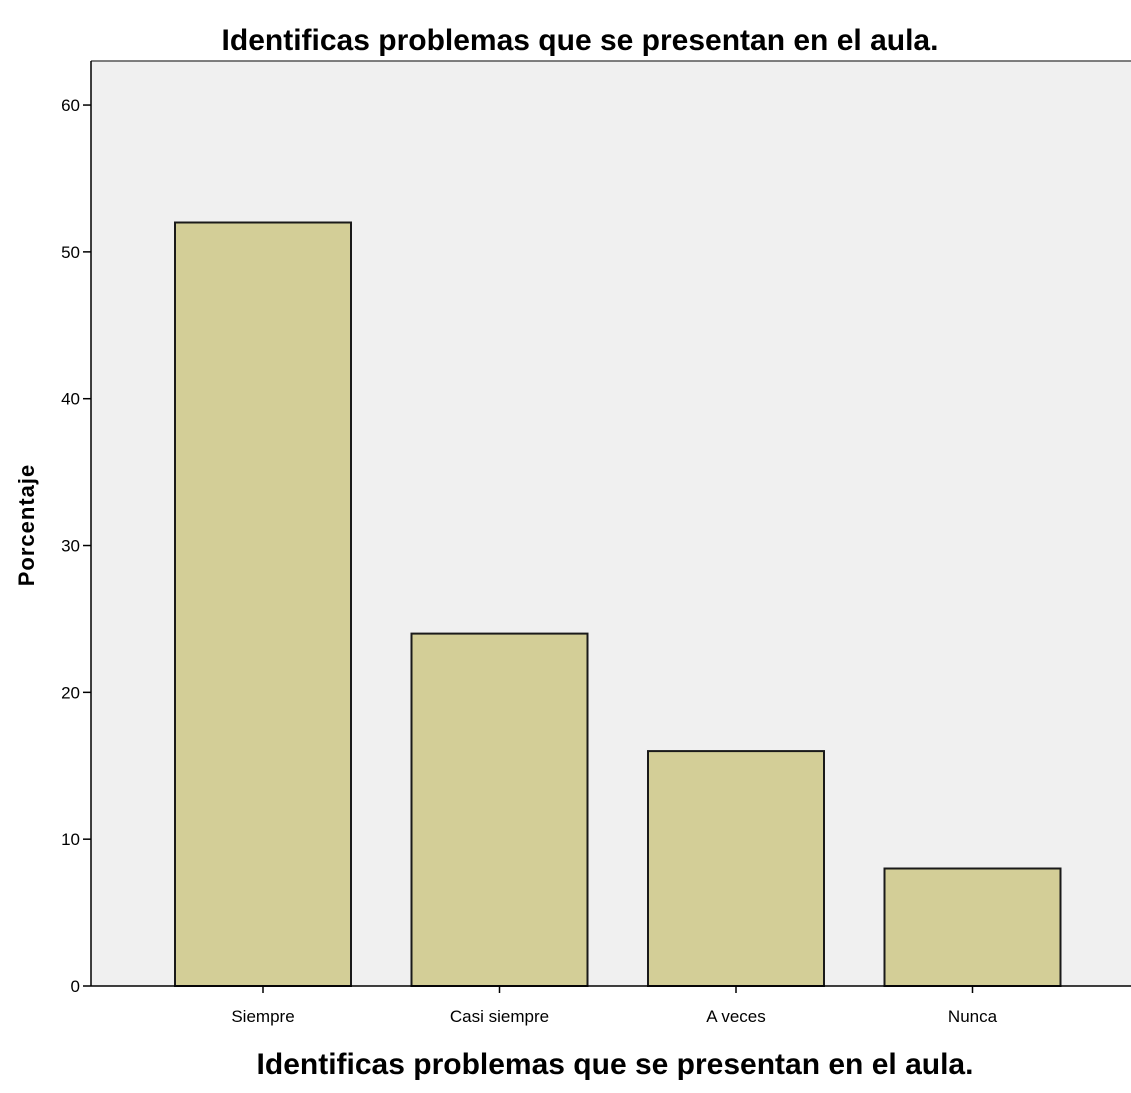 Image resolution: width=1131 pixels, height=1093 pixels. I want to click on bar-a-veces, so click(736, 868).